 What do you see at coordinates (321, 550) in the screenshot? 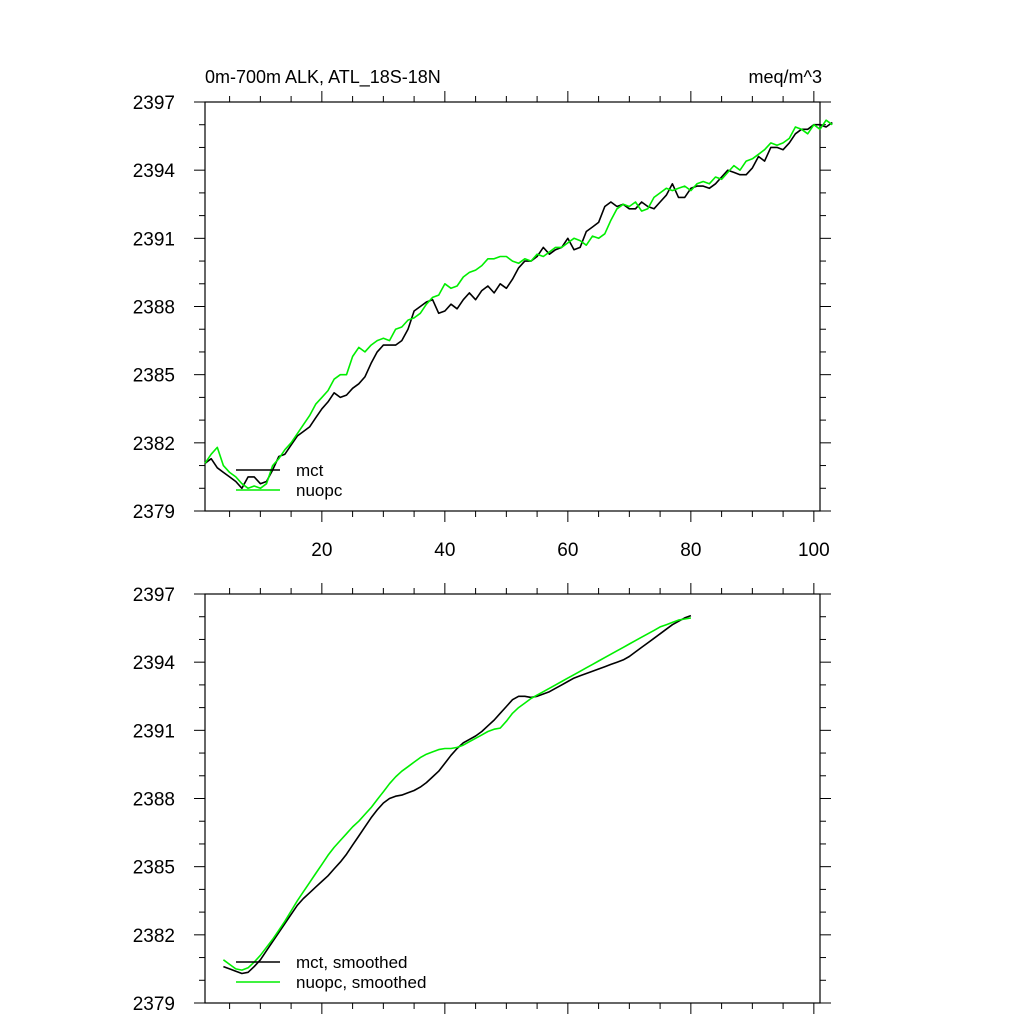
I see `x-tick-label: 20` at bounding box center [321, 550].